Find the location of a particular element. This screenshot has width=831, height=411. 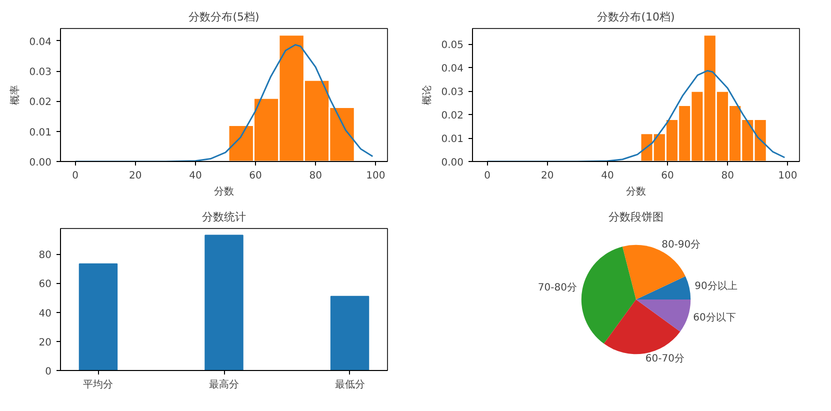

x-tick-label: 最低分 is located at coordinates (349, 384).